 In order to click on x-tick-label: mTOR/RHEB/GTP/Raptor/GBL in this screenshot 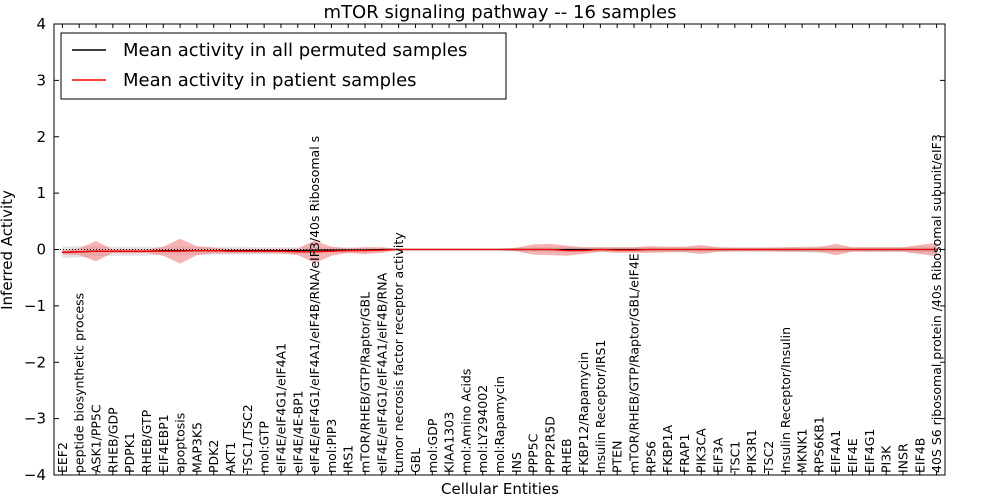, I will do `click(365, 382)`.